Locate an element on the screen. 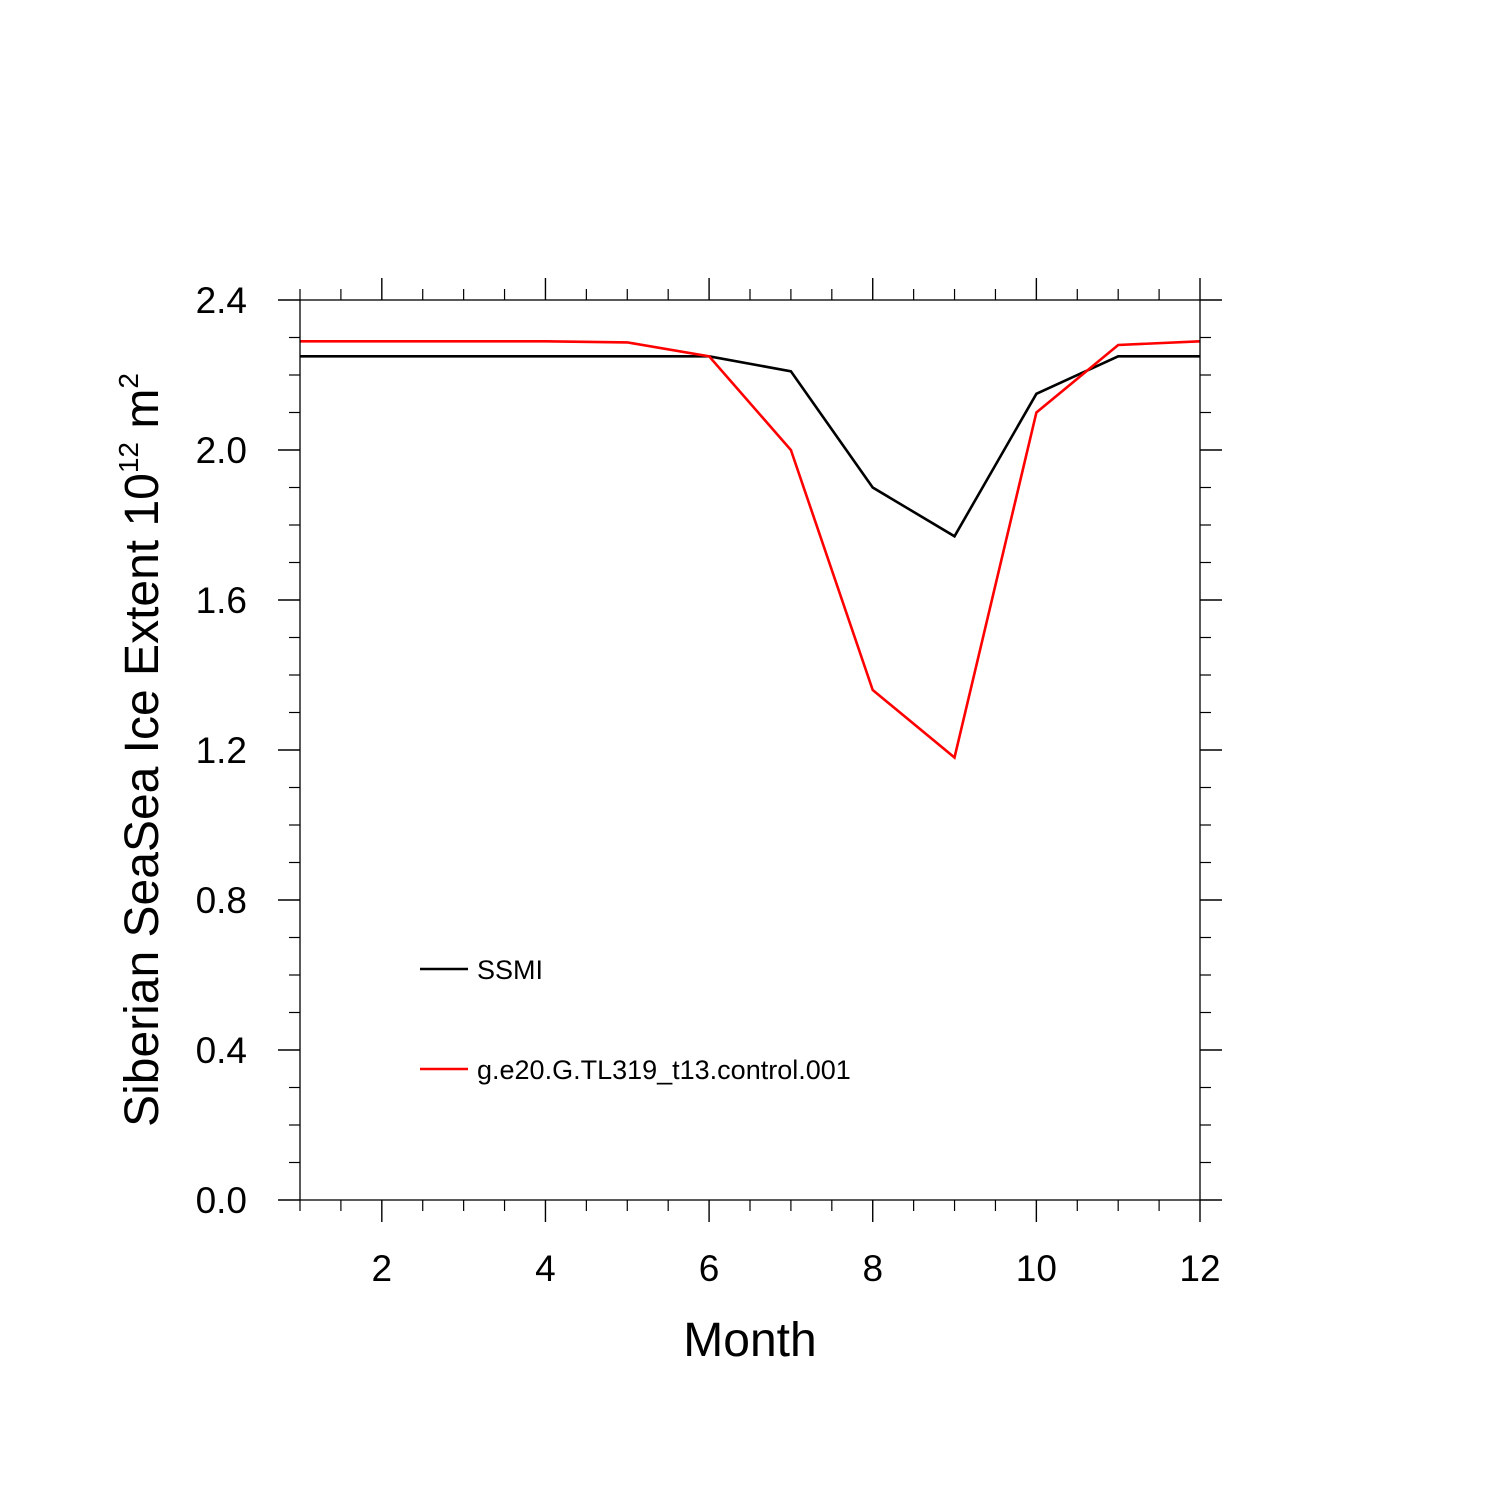  y-tick-label: 0.8 is located at coordinates (221, 900).